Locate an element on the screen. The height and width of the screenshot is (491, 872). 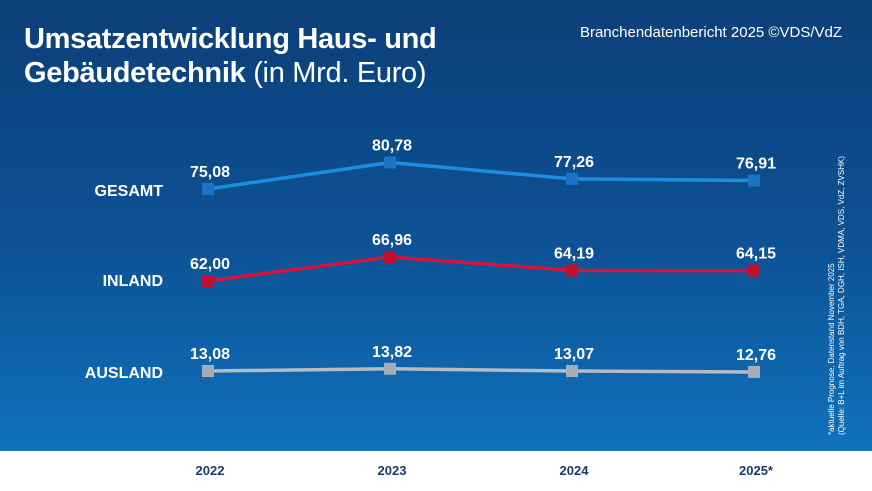
title-line-2: Gebäudetechnik (in Mrd. Euro) is located at coordinates (230, 73).